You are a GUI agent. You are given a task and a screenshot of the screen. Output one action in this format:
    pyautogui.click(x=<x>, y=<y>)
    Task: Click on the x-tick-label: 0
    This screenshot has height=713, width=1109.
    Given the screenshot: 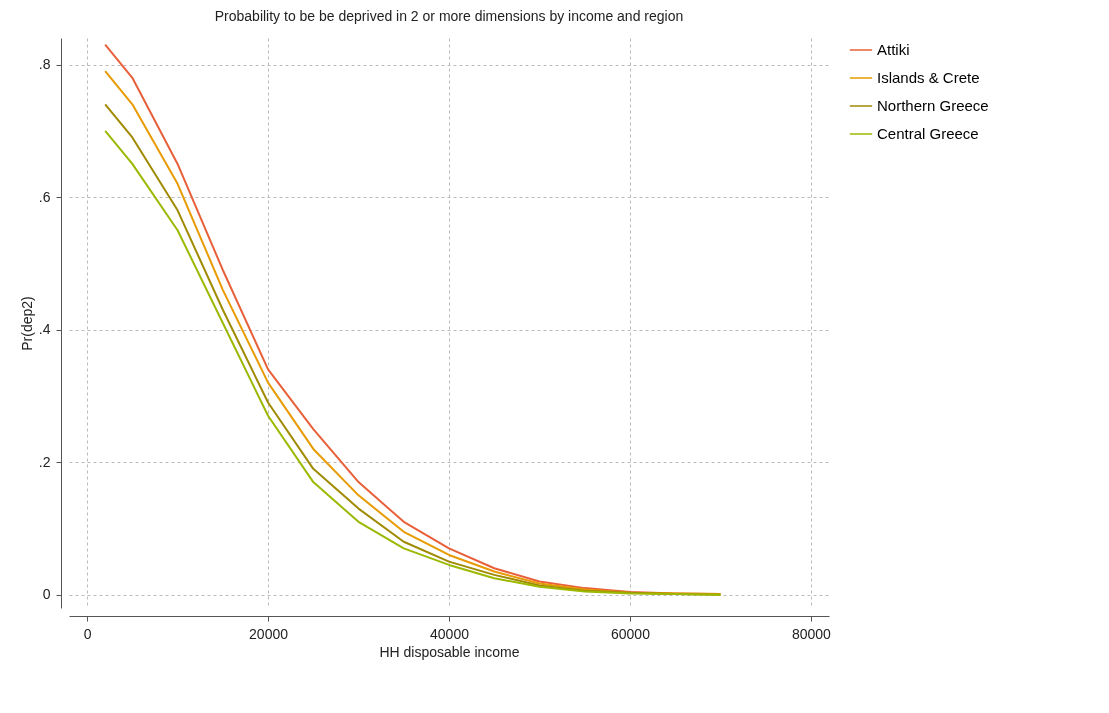 What is the action you would take?
    pyautogui.click(x=87, y=633)
    